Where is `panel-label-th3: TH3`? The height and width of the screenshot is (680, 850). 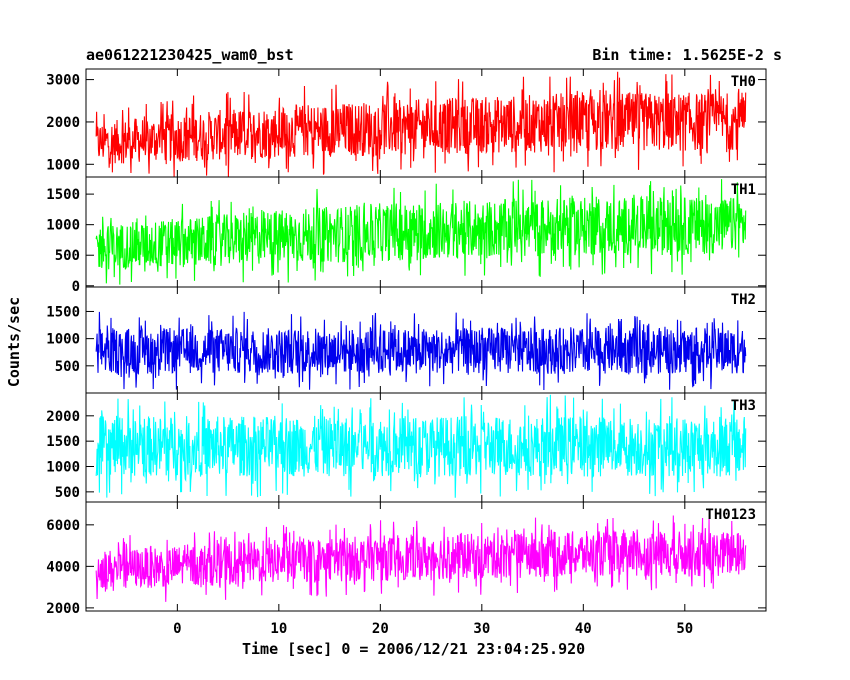
panel-label-th3: TH3 is located at coordinates (743, 406).